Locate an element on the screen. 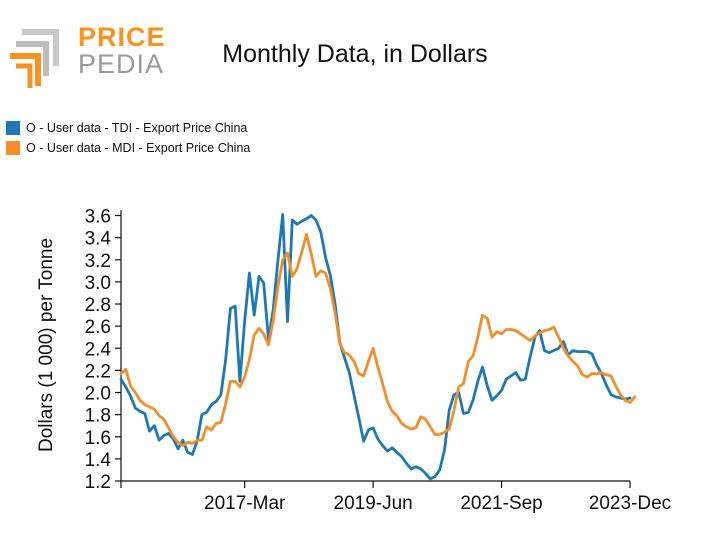  legend-label-mdi: O - User data - MDI - Export Price China is located at coordinates (138, 148).